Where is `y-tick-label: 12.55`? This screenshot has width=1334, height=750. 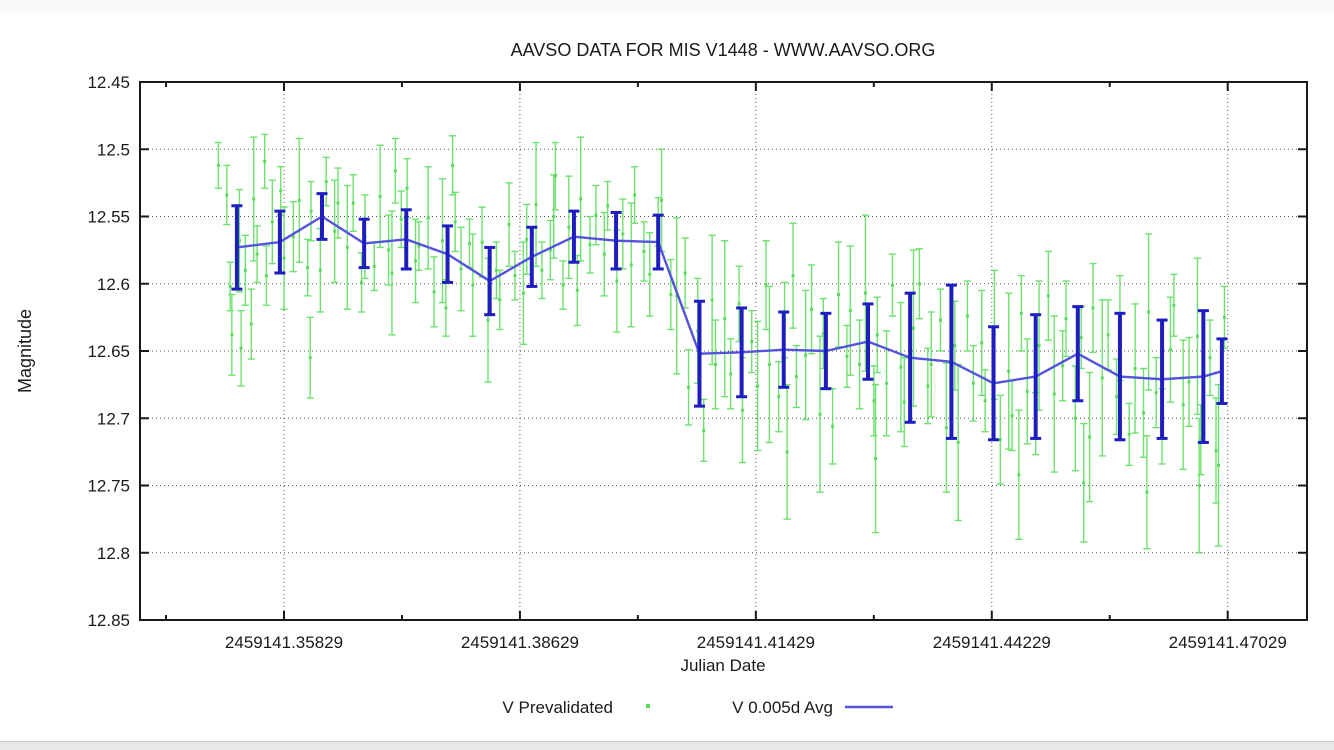 y-tick-label: 12.55 is located at coordinates (108, 217).